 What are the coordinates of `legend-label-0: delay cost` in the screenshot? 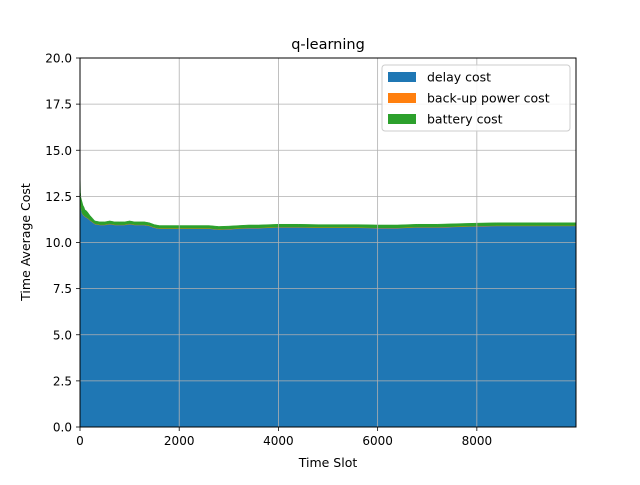 It's located at (459, 77).